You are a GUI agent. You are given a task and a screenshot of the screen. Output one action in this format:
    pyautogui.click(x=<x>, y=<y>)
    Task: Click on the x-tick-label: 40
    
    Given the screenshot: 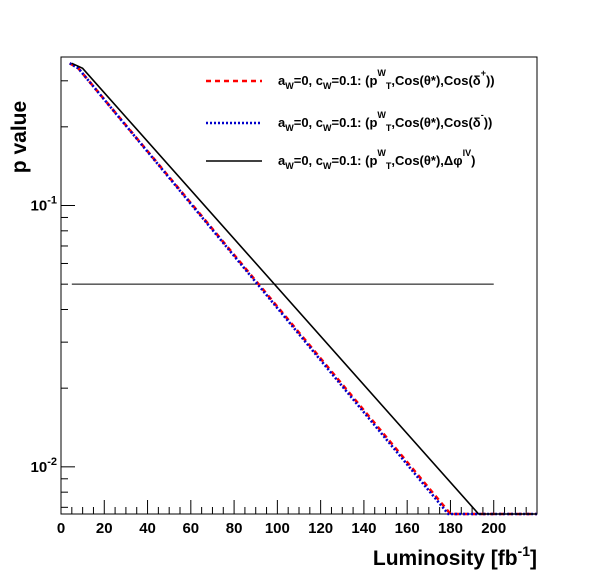 What is the action you would take?
    pyautogui.click(x=147, y=528)
    